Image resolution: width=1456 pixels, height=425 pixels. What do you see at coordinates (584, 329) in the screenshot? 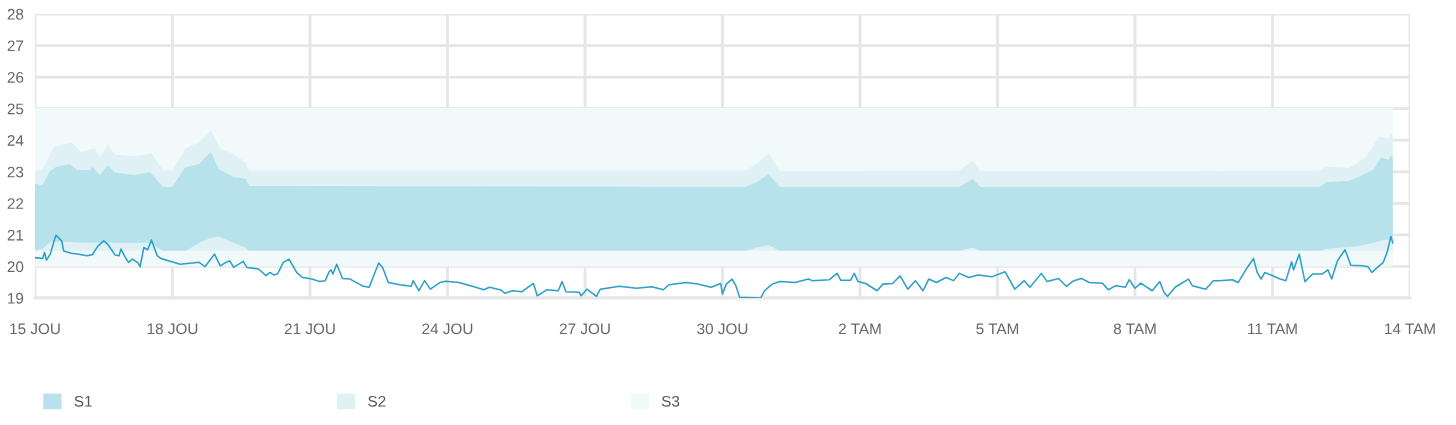
I see `x-tick-label: 27 JOU` at bounding box center [584, 329].